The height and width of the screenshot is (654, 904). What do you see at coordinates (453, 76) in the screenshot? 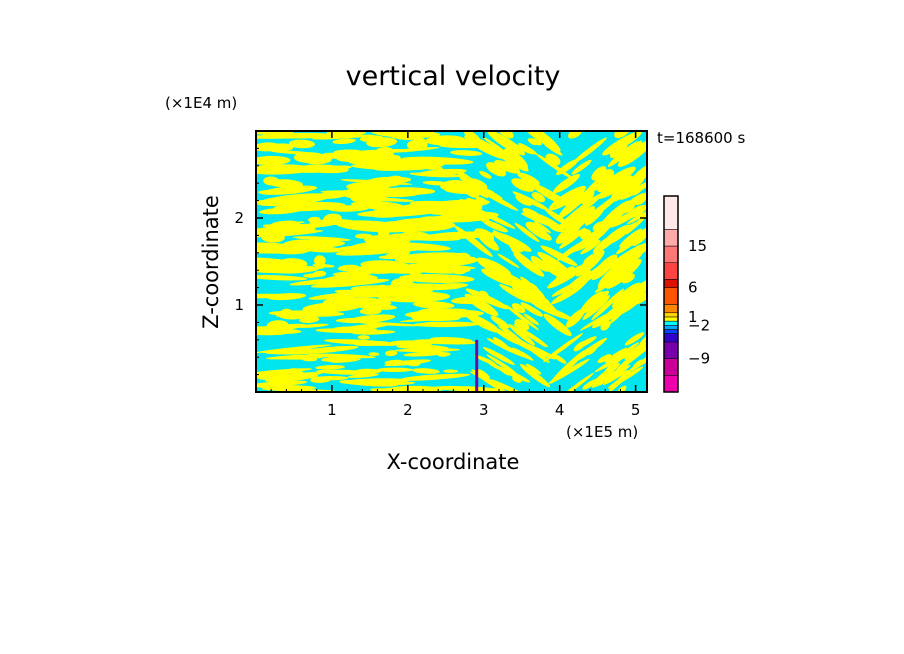
I see `chart-title: vertical velocity` at bounding box center [453, 76].